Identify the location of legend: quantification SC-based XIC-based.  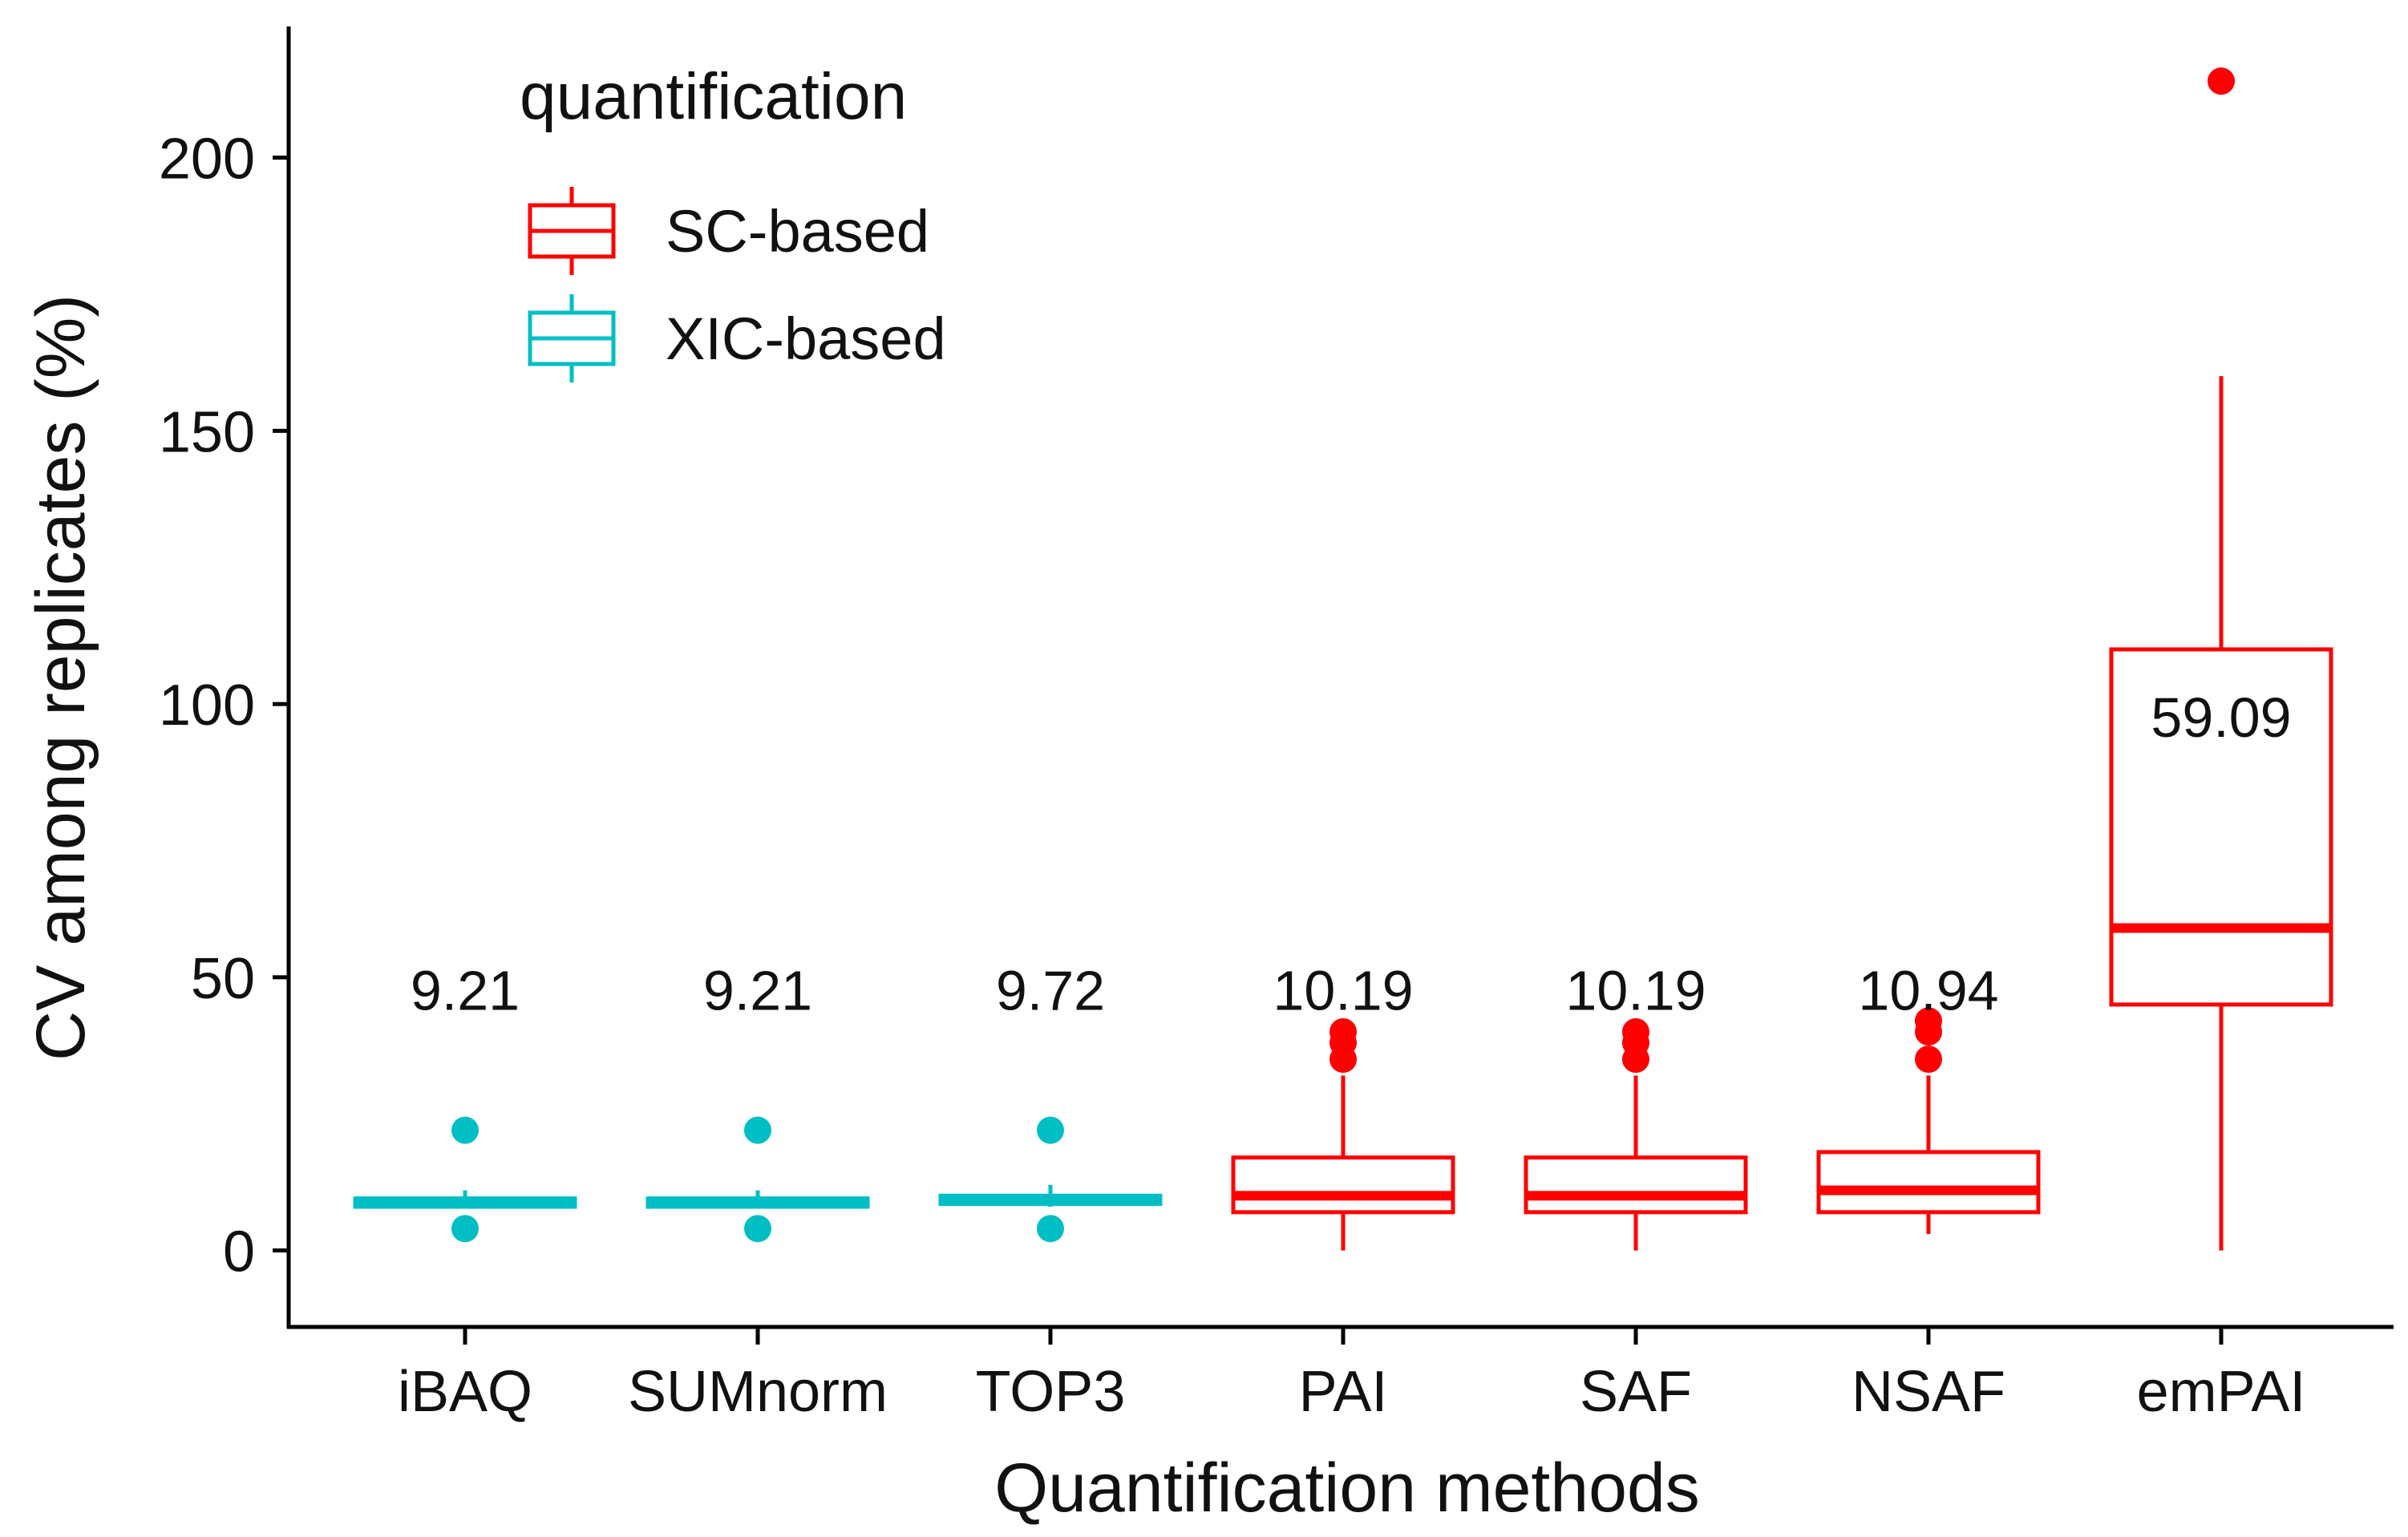
(733, 221).